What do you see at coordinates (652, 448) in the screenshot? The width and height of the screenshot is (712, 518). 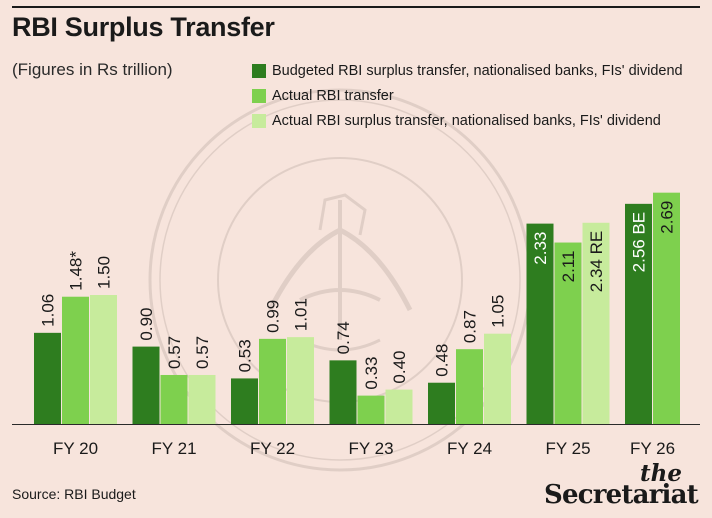 I see `x-tick-label: FY 26` at bounding box center [652, 448].